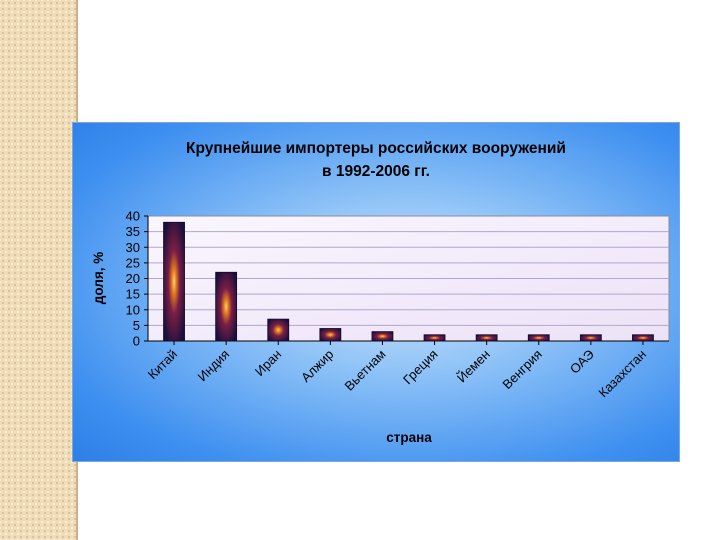 This screenshot has height=540, width=720. What do you see at coordinates (622, 374) in the screenshot?
I see `x-category-label: Казахстан` at bounding box center [622, 374].